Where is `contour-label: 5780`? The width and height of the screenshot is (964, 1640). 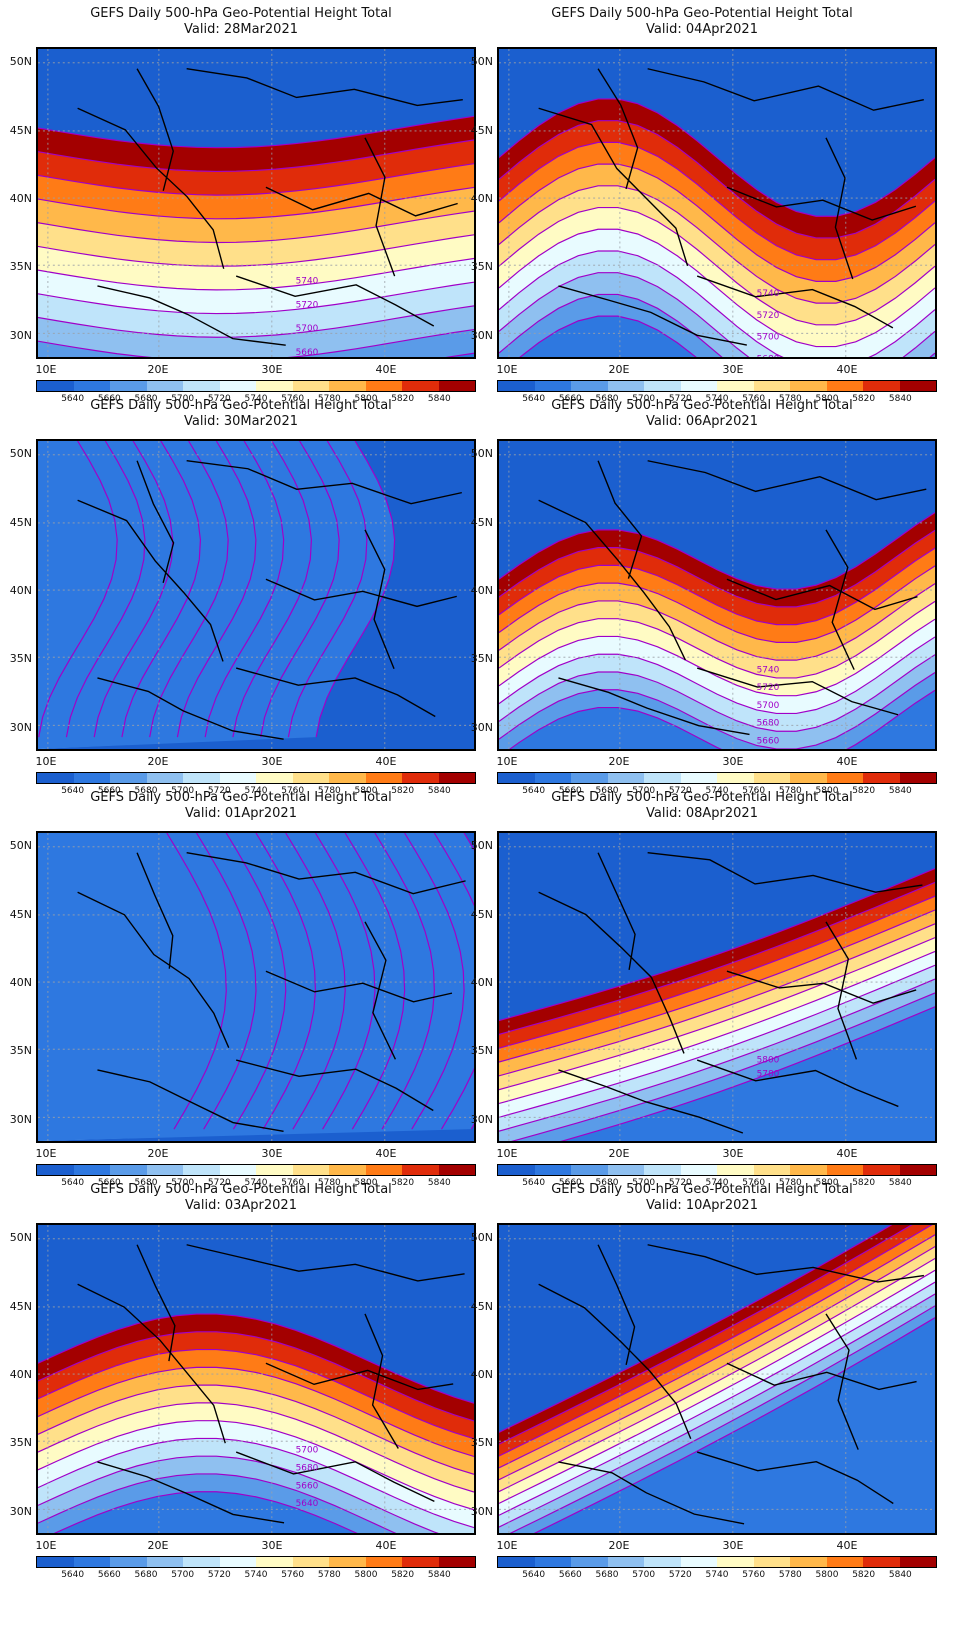
contour-label: 5780 is located at coordinates (768, 1074).